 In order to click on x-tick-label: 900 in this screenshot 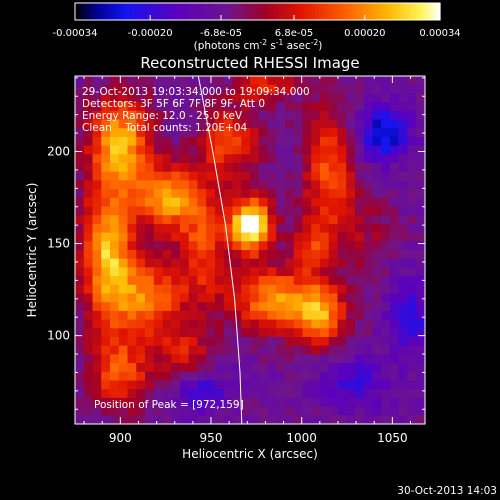, I will do `click(120, 438)`.